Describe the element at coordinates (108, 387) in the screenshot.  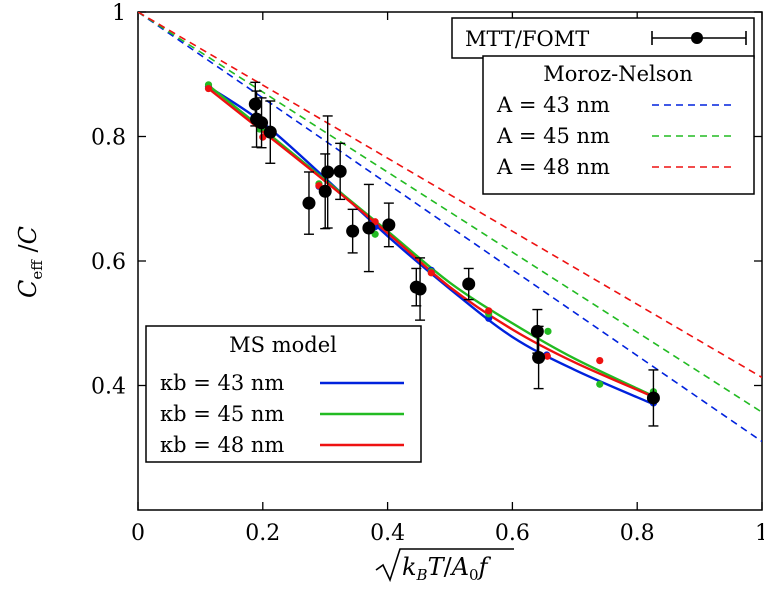
I see `y-tick-label: 0.4` at that location.